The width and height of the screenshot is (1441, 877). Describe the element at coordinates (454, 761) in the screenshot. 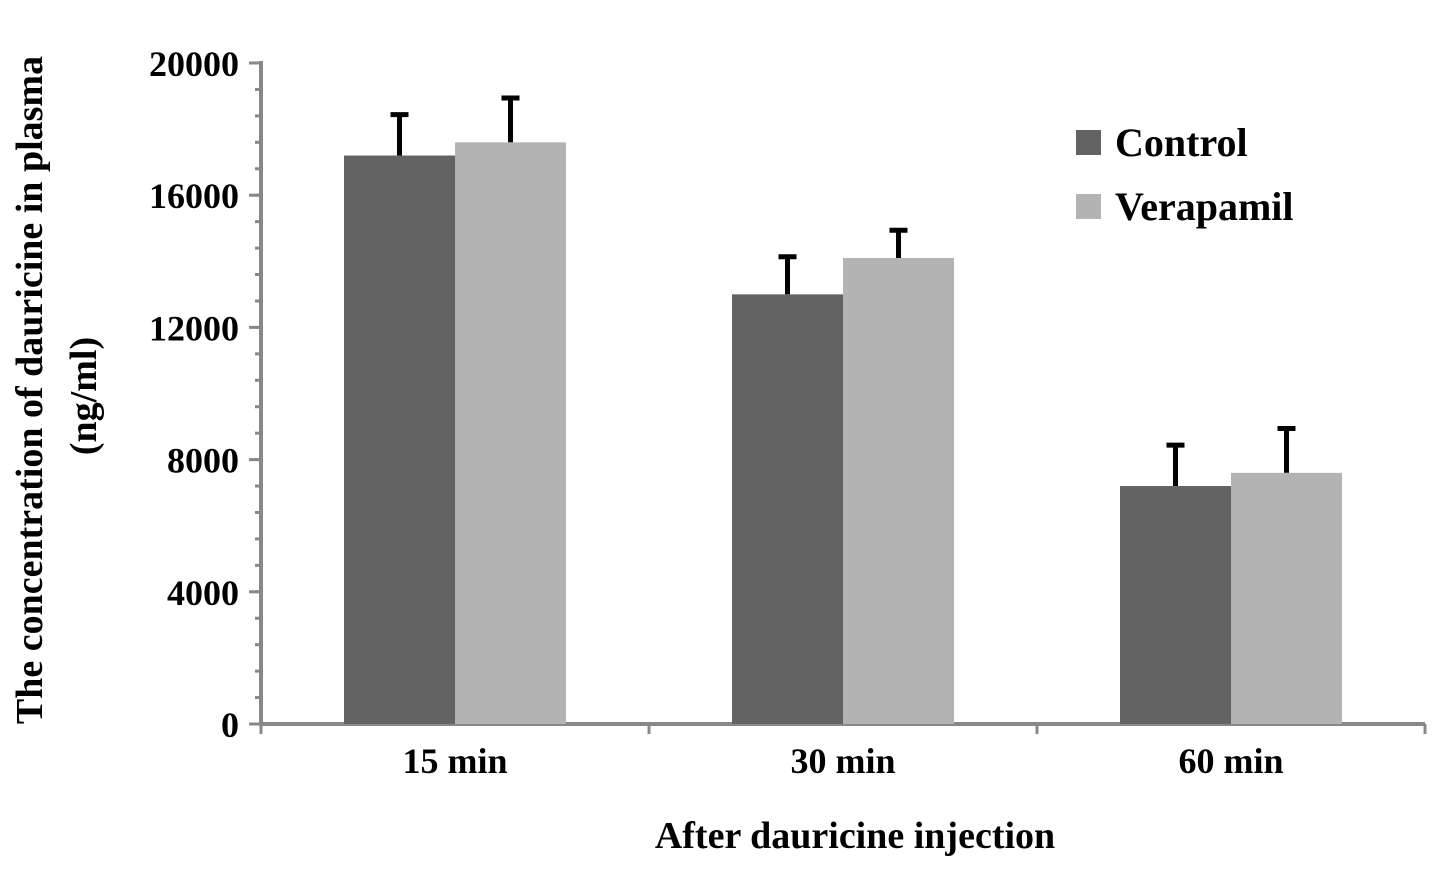

I see `x-tick-label: 15 min` at that location.